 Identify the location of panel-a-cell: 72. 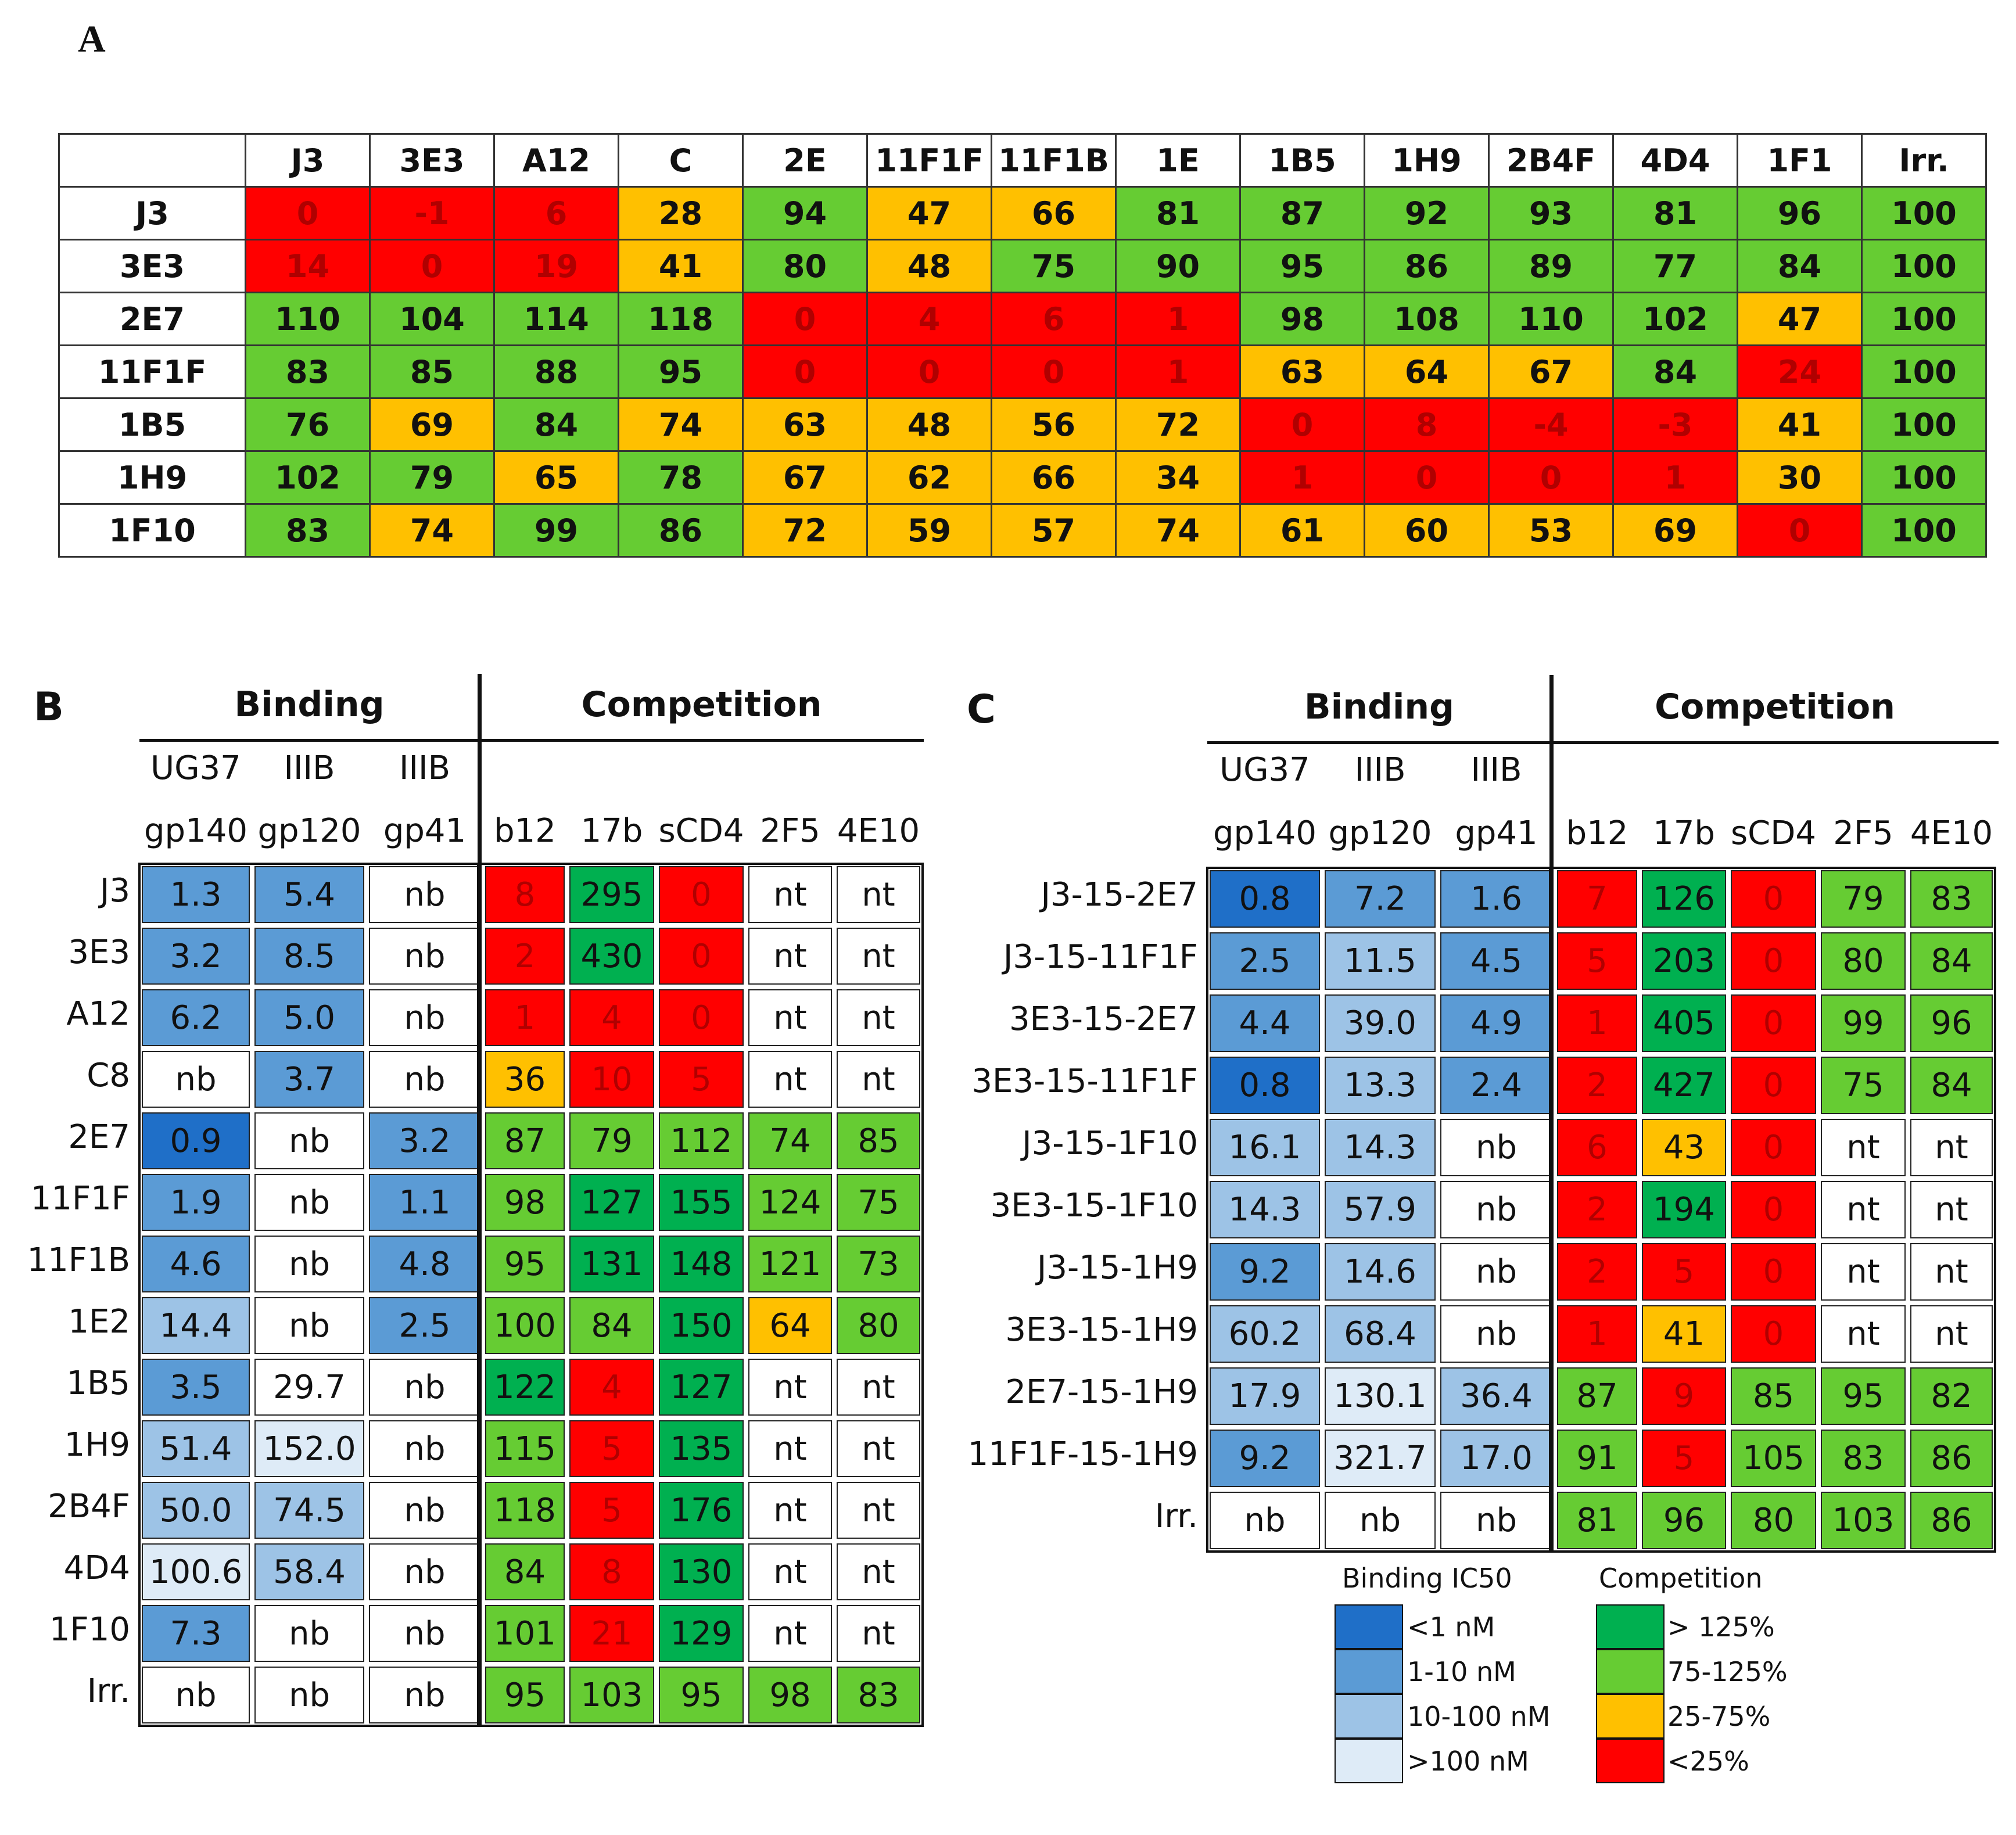
(805, 531).